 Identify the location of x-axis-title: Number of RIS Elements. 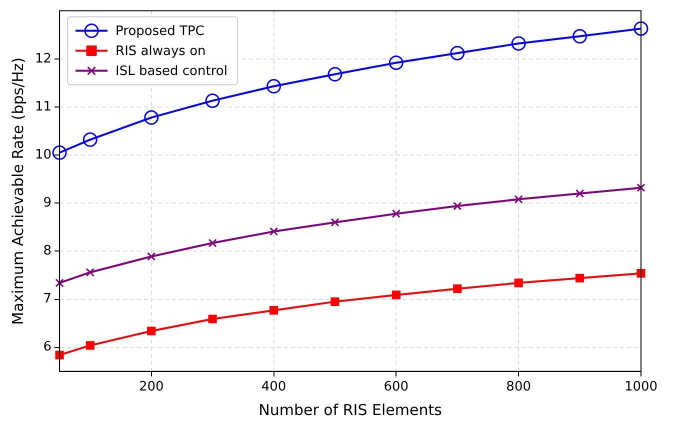
(350, 409).